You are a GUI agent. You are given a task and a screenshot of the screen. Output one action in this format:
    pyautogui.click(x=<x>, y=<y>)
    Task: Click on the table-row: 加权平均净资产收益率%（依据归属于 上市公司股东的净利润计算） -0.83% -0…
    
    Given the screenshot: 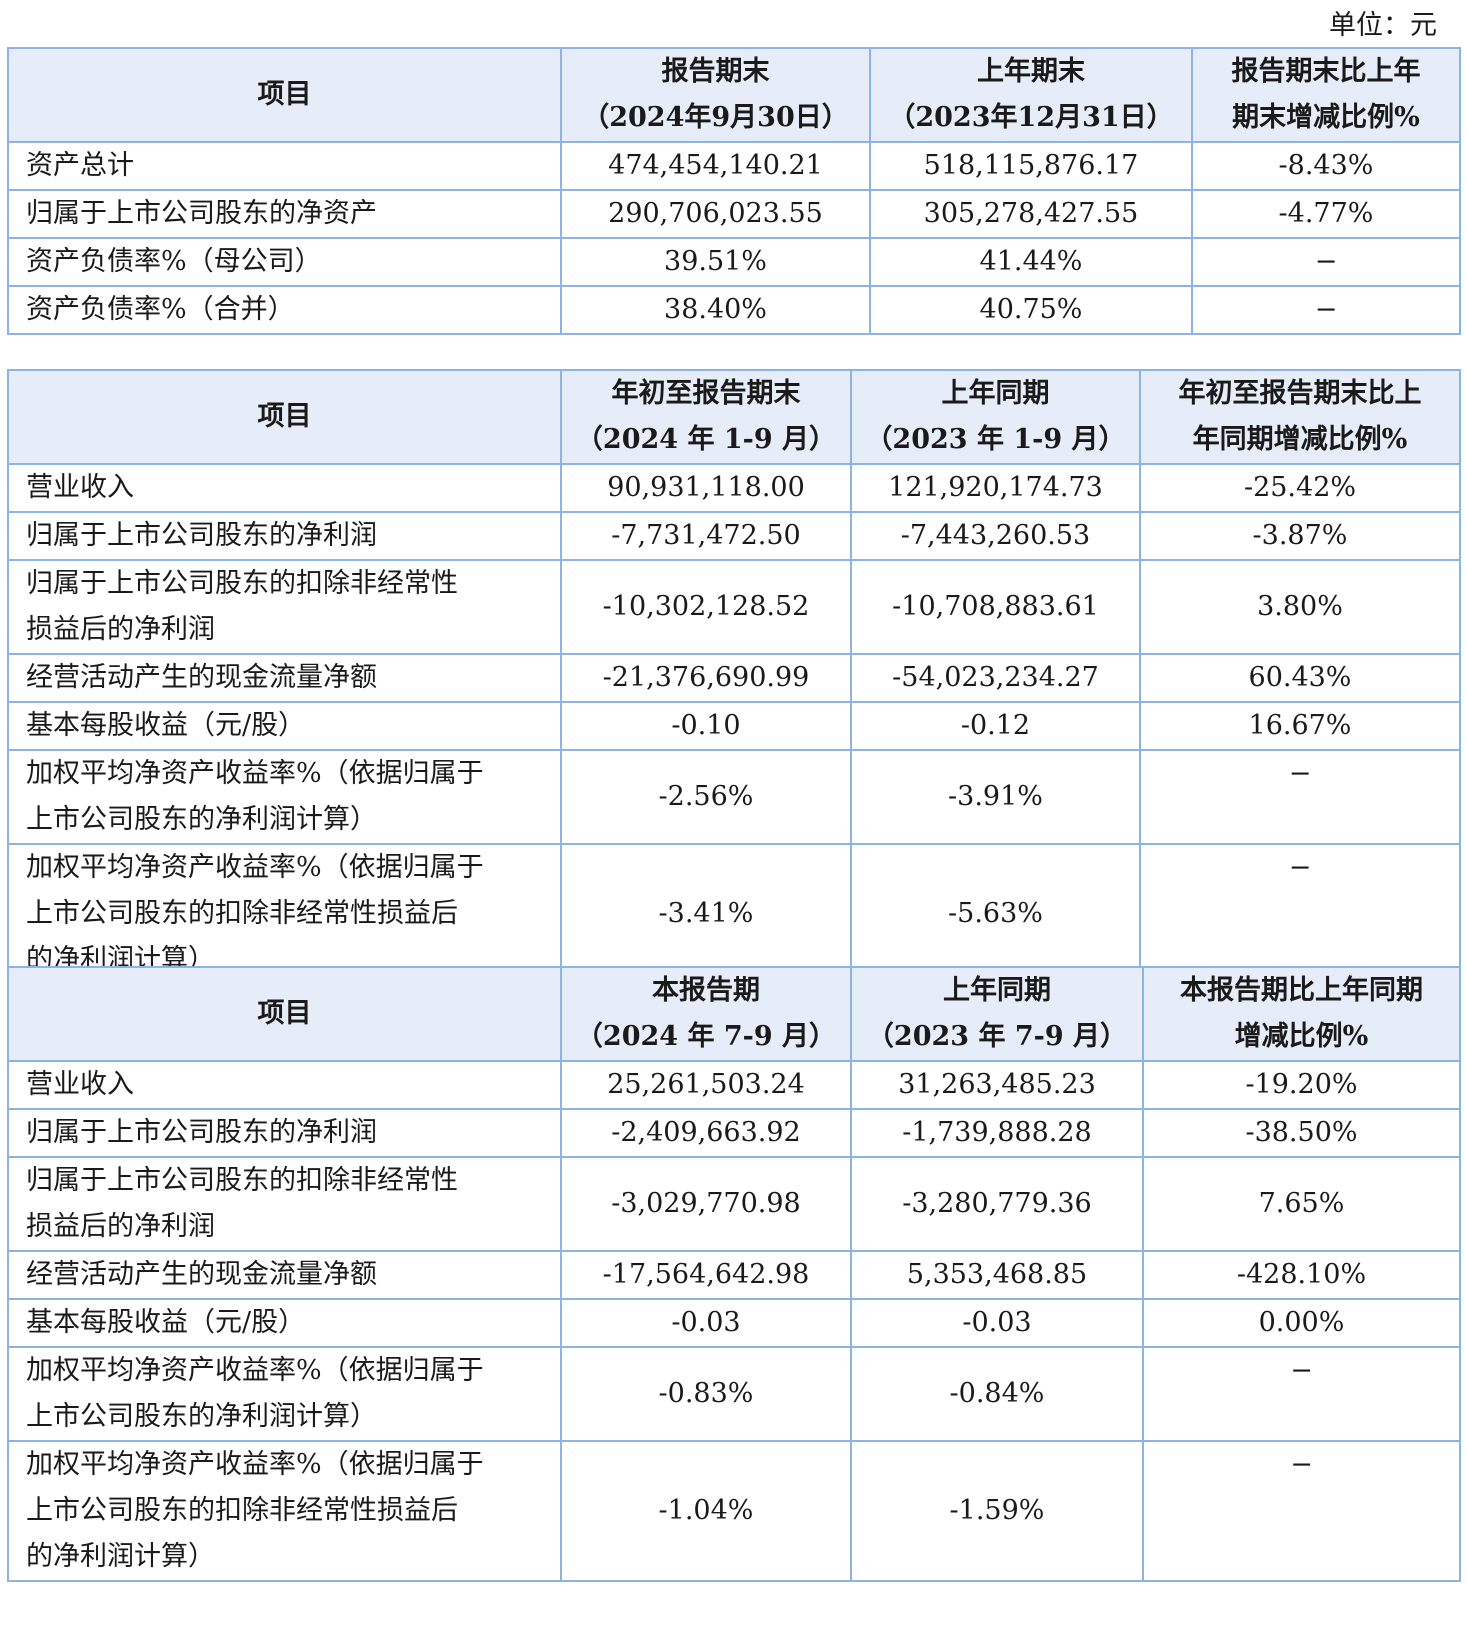 What is the action you would take?
    pyautogui.click(x=734, y=1394)
    